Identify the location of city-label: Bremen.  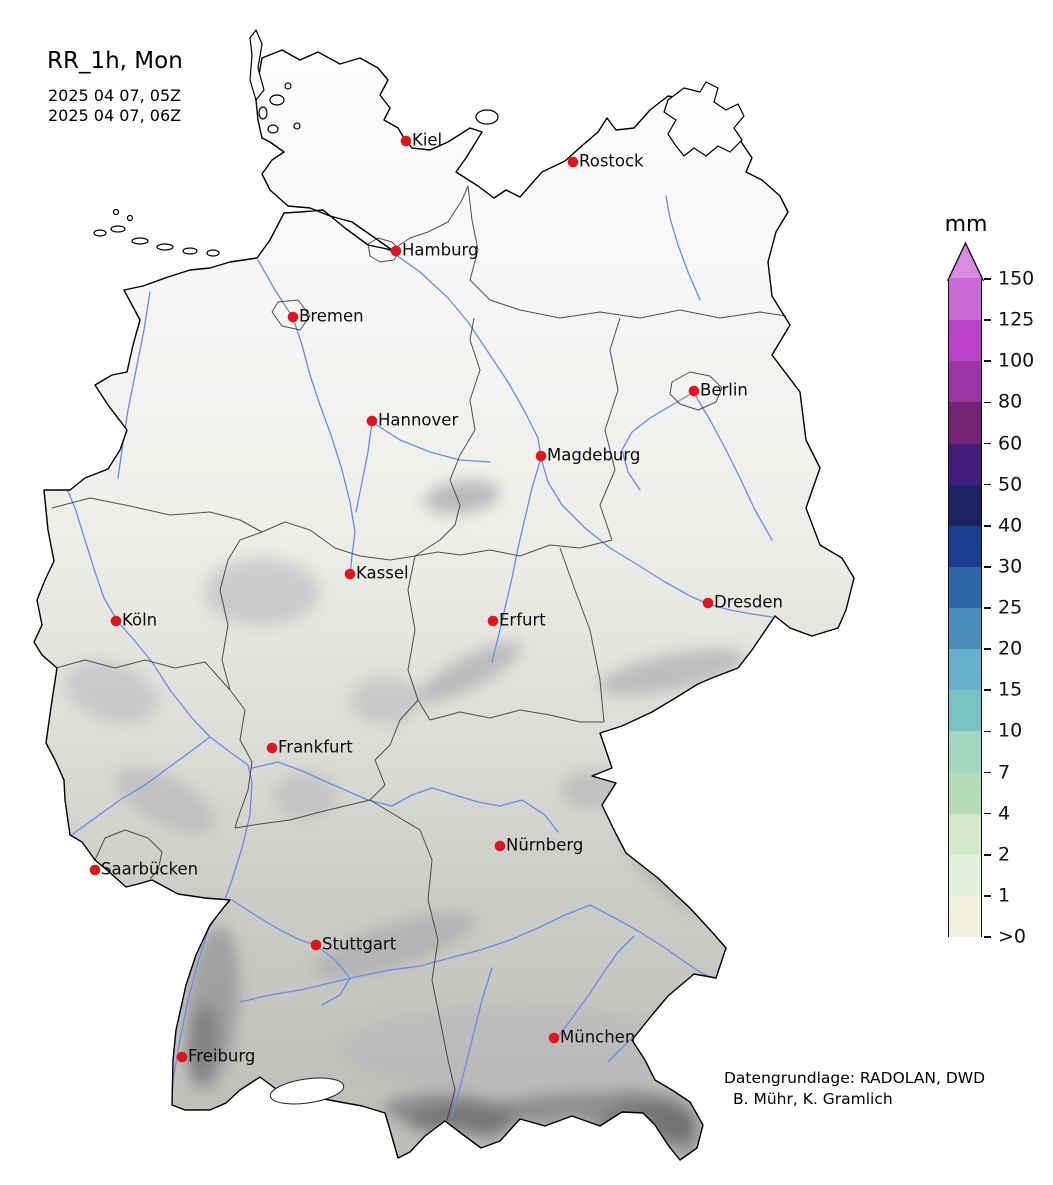
(331, 316).